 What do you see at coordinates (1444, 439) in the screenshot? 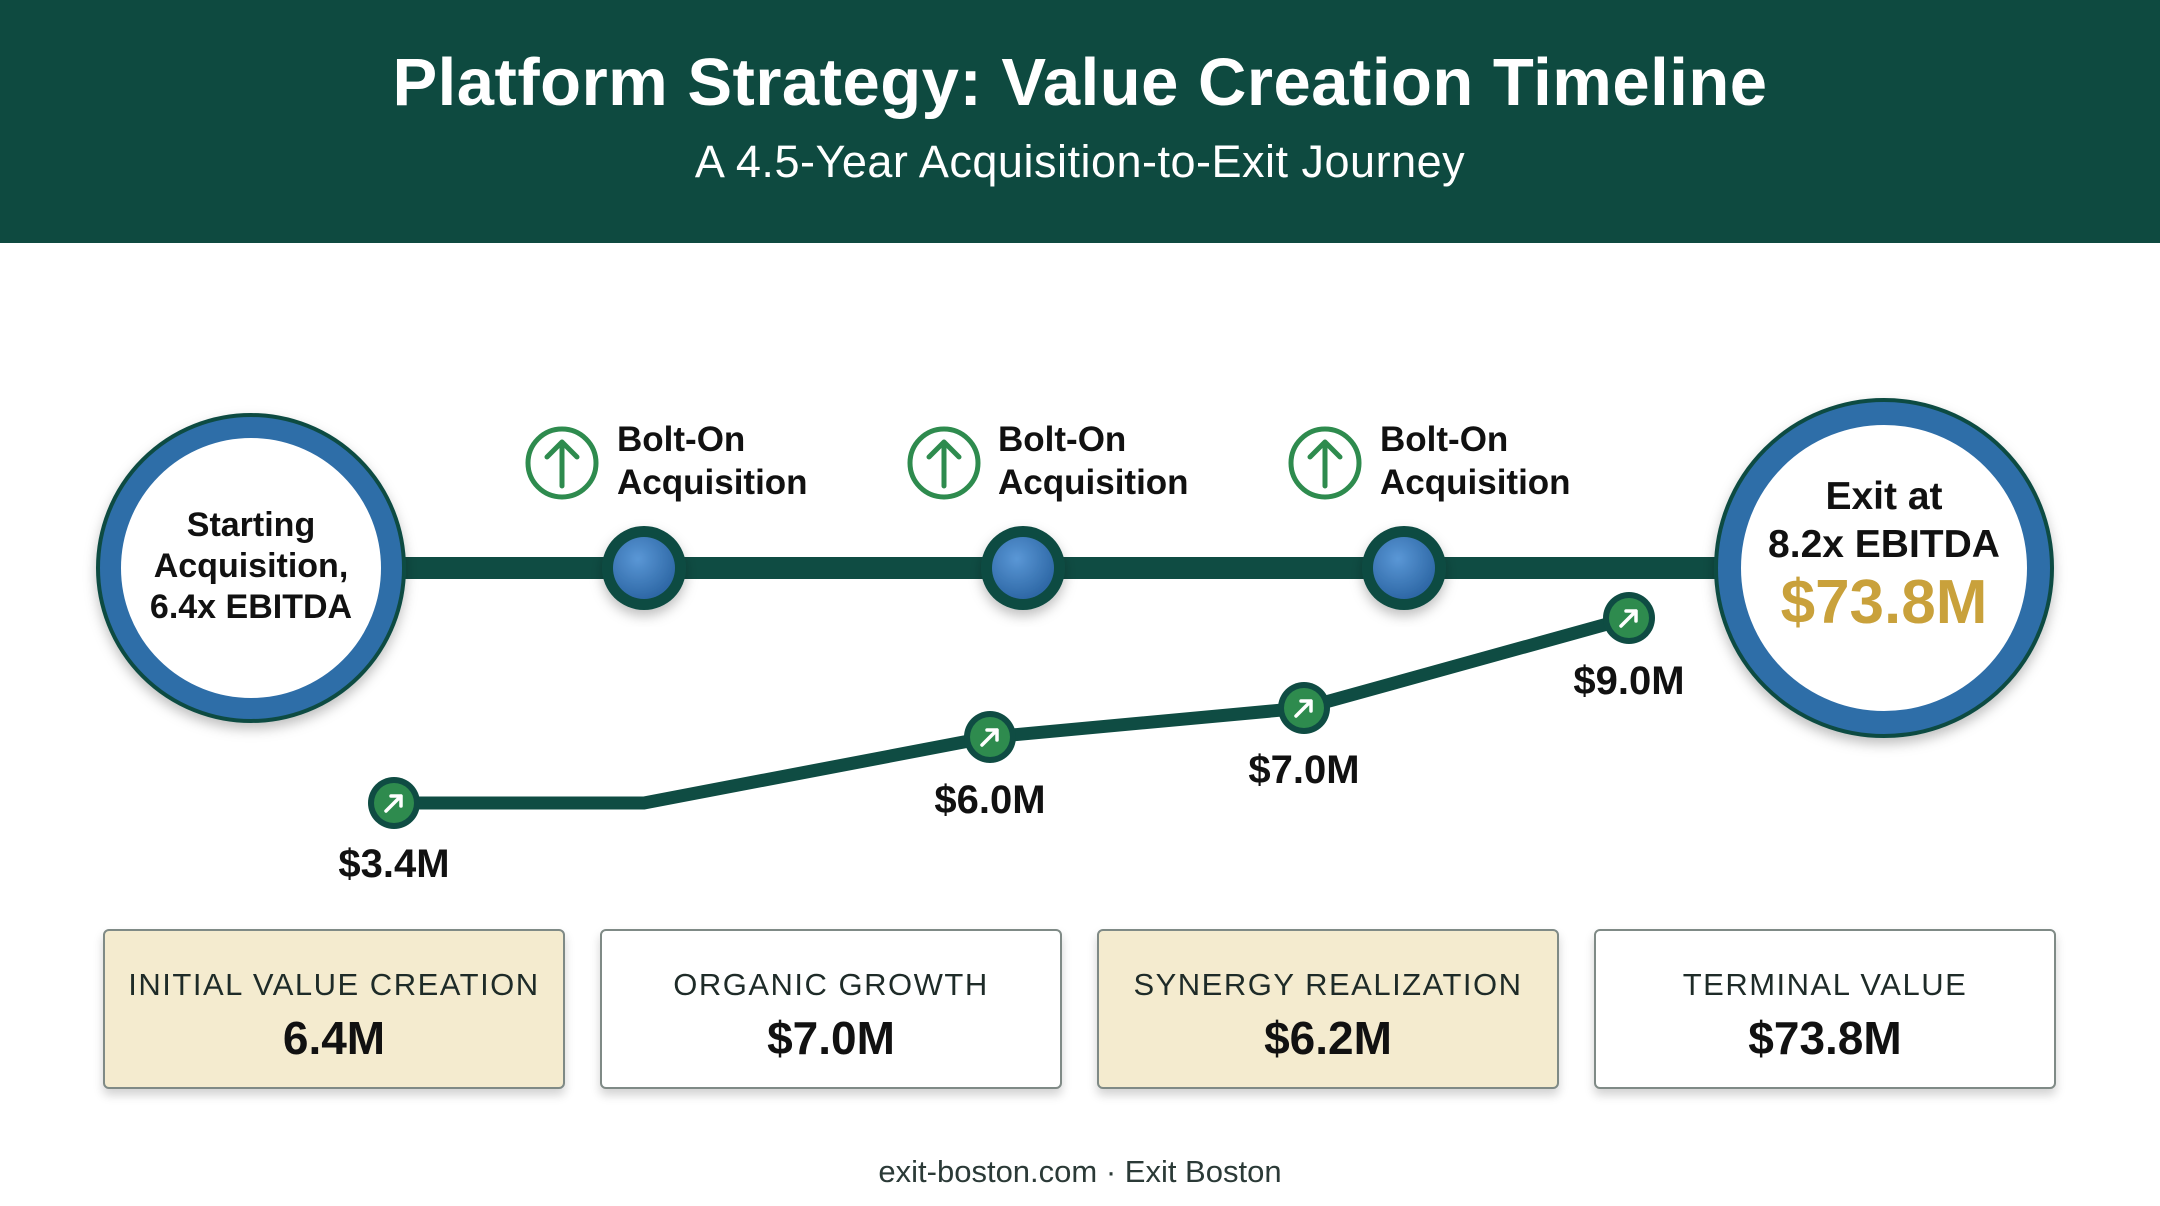
I see `milestone-3-line-1: Bolt-On` at bounding box center [1444, 439].